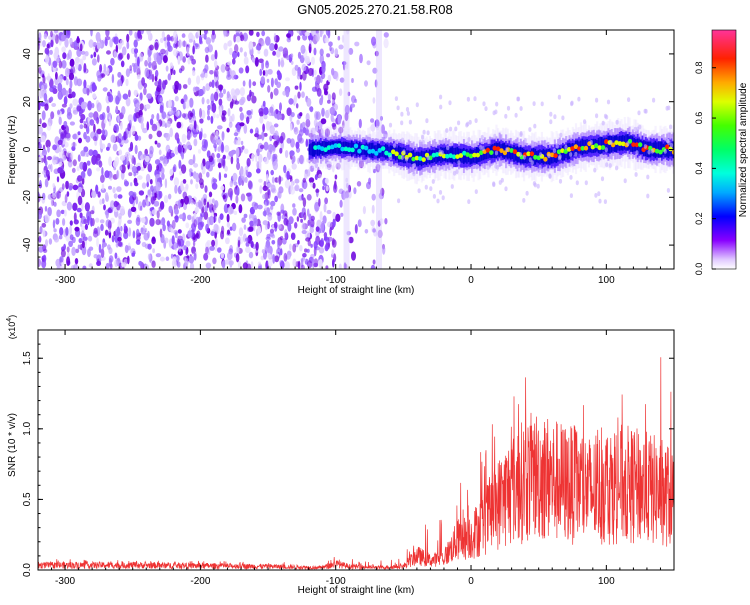 Image resolution: width=750 pixels, height=605 pixels. I want to click on y-tick-label: -20, so click(27, 197).